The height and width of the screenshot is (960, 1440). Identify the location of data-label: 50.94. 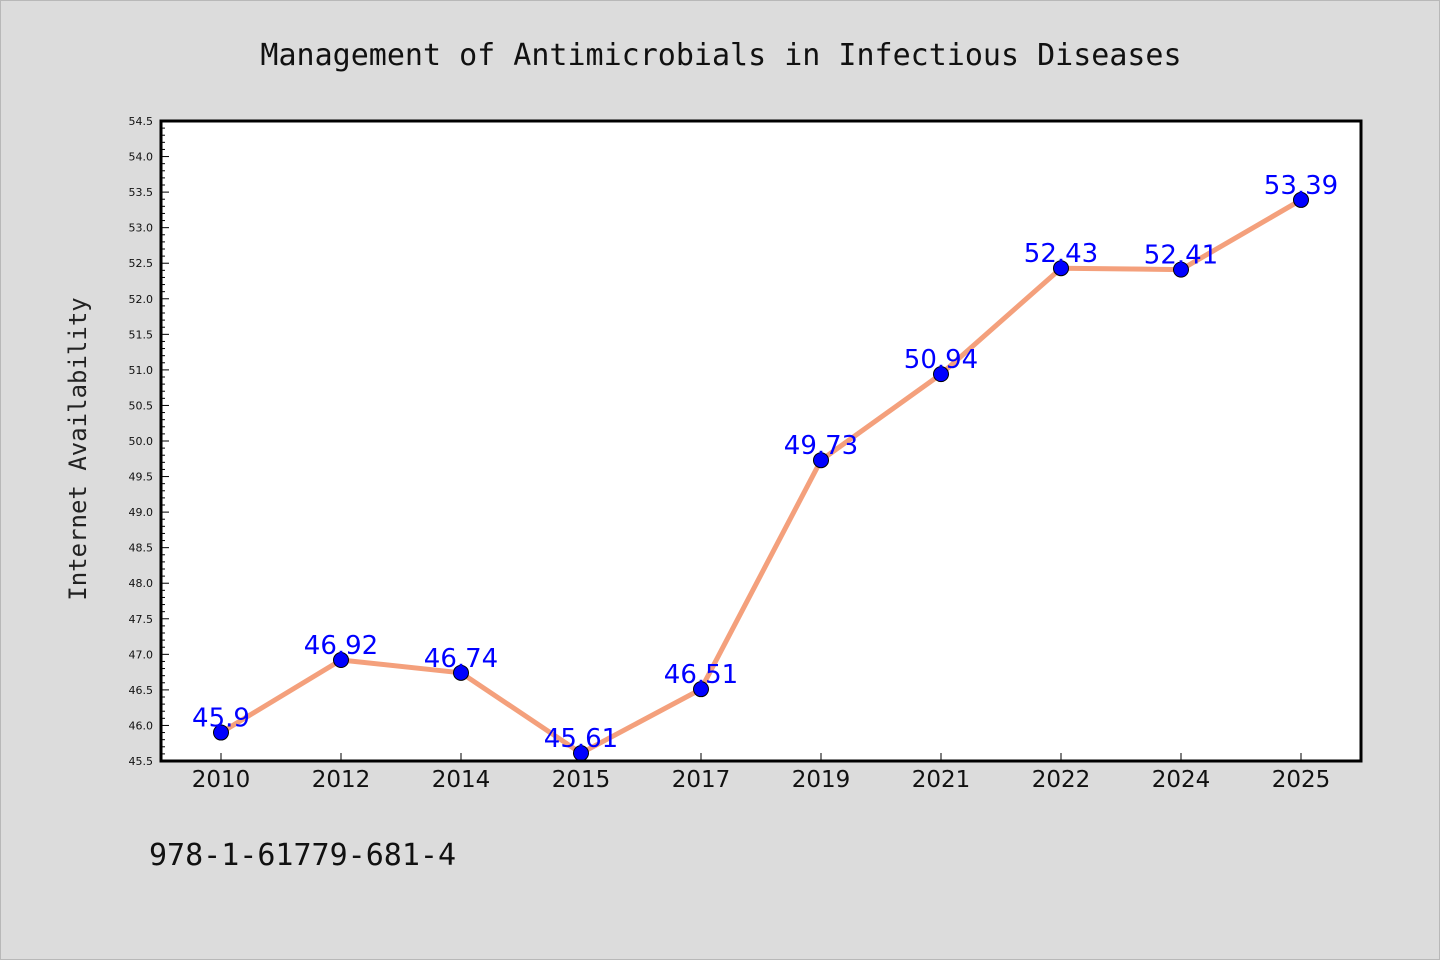
(941, 360).